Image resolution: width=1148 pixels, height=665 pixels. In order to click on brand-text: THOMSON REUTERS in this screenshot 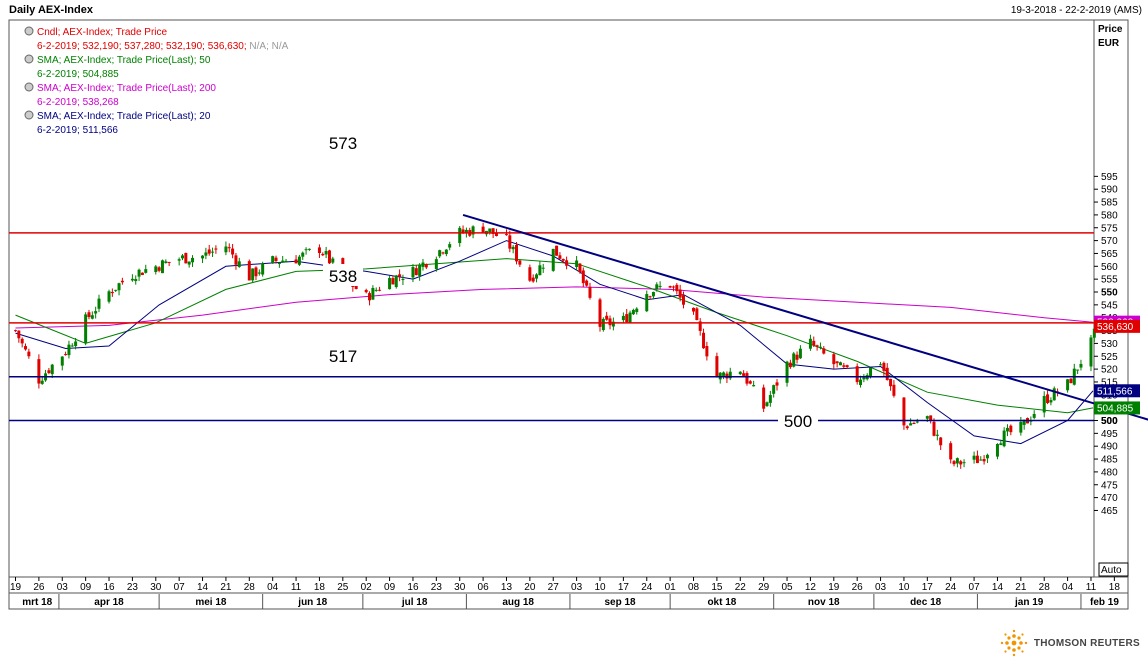, I will do `click(1086, 643)`.